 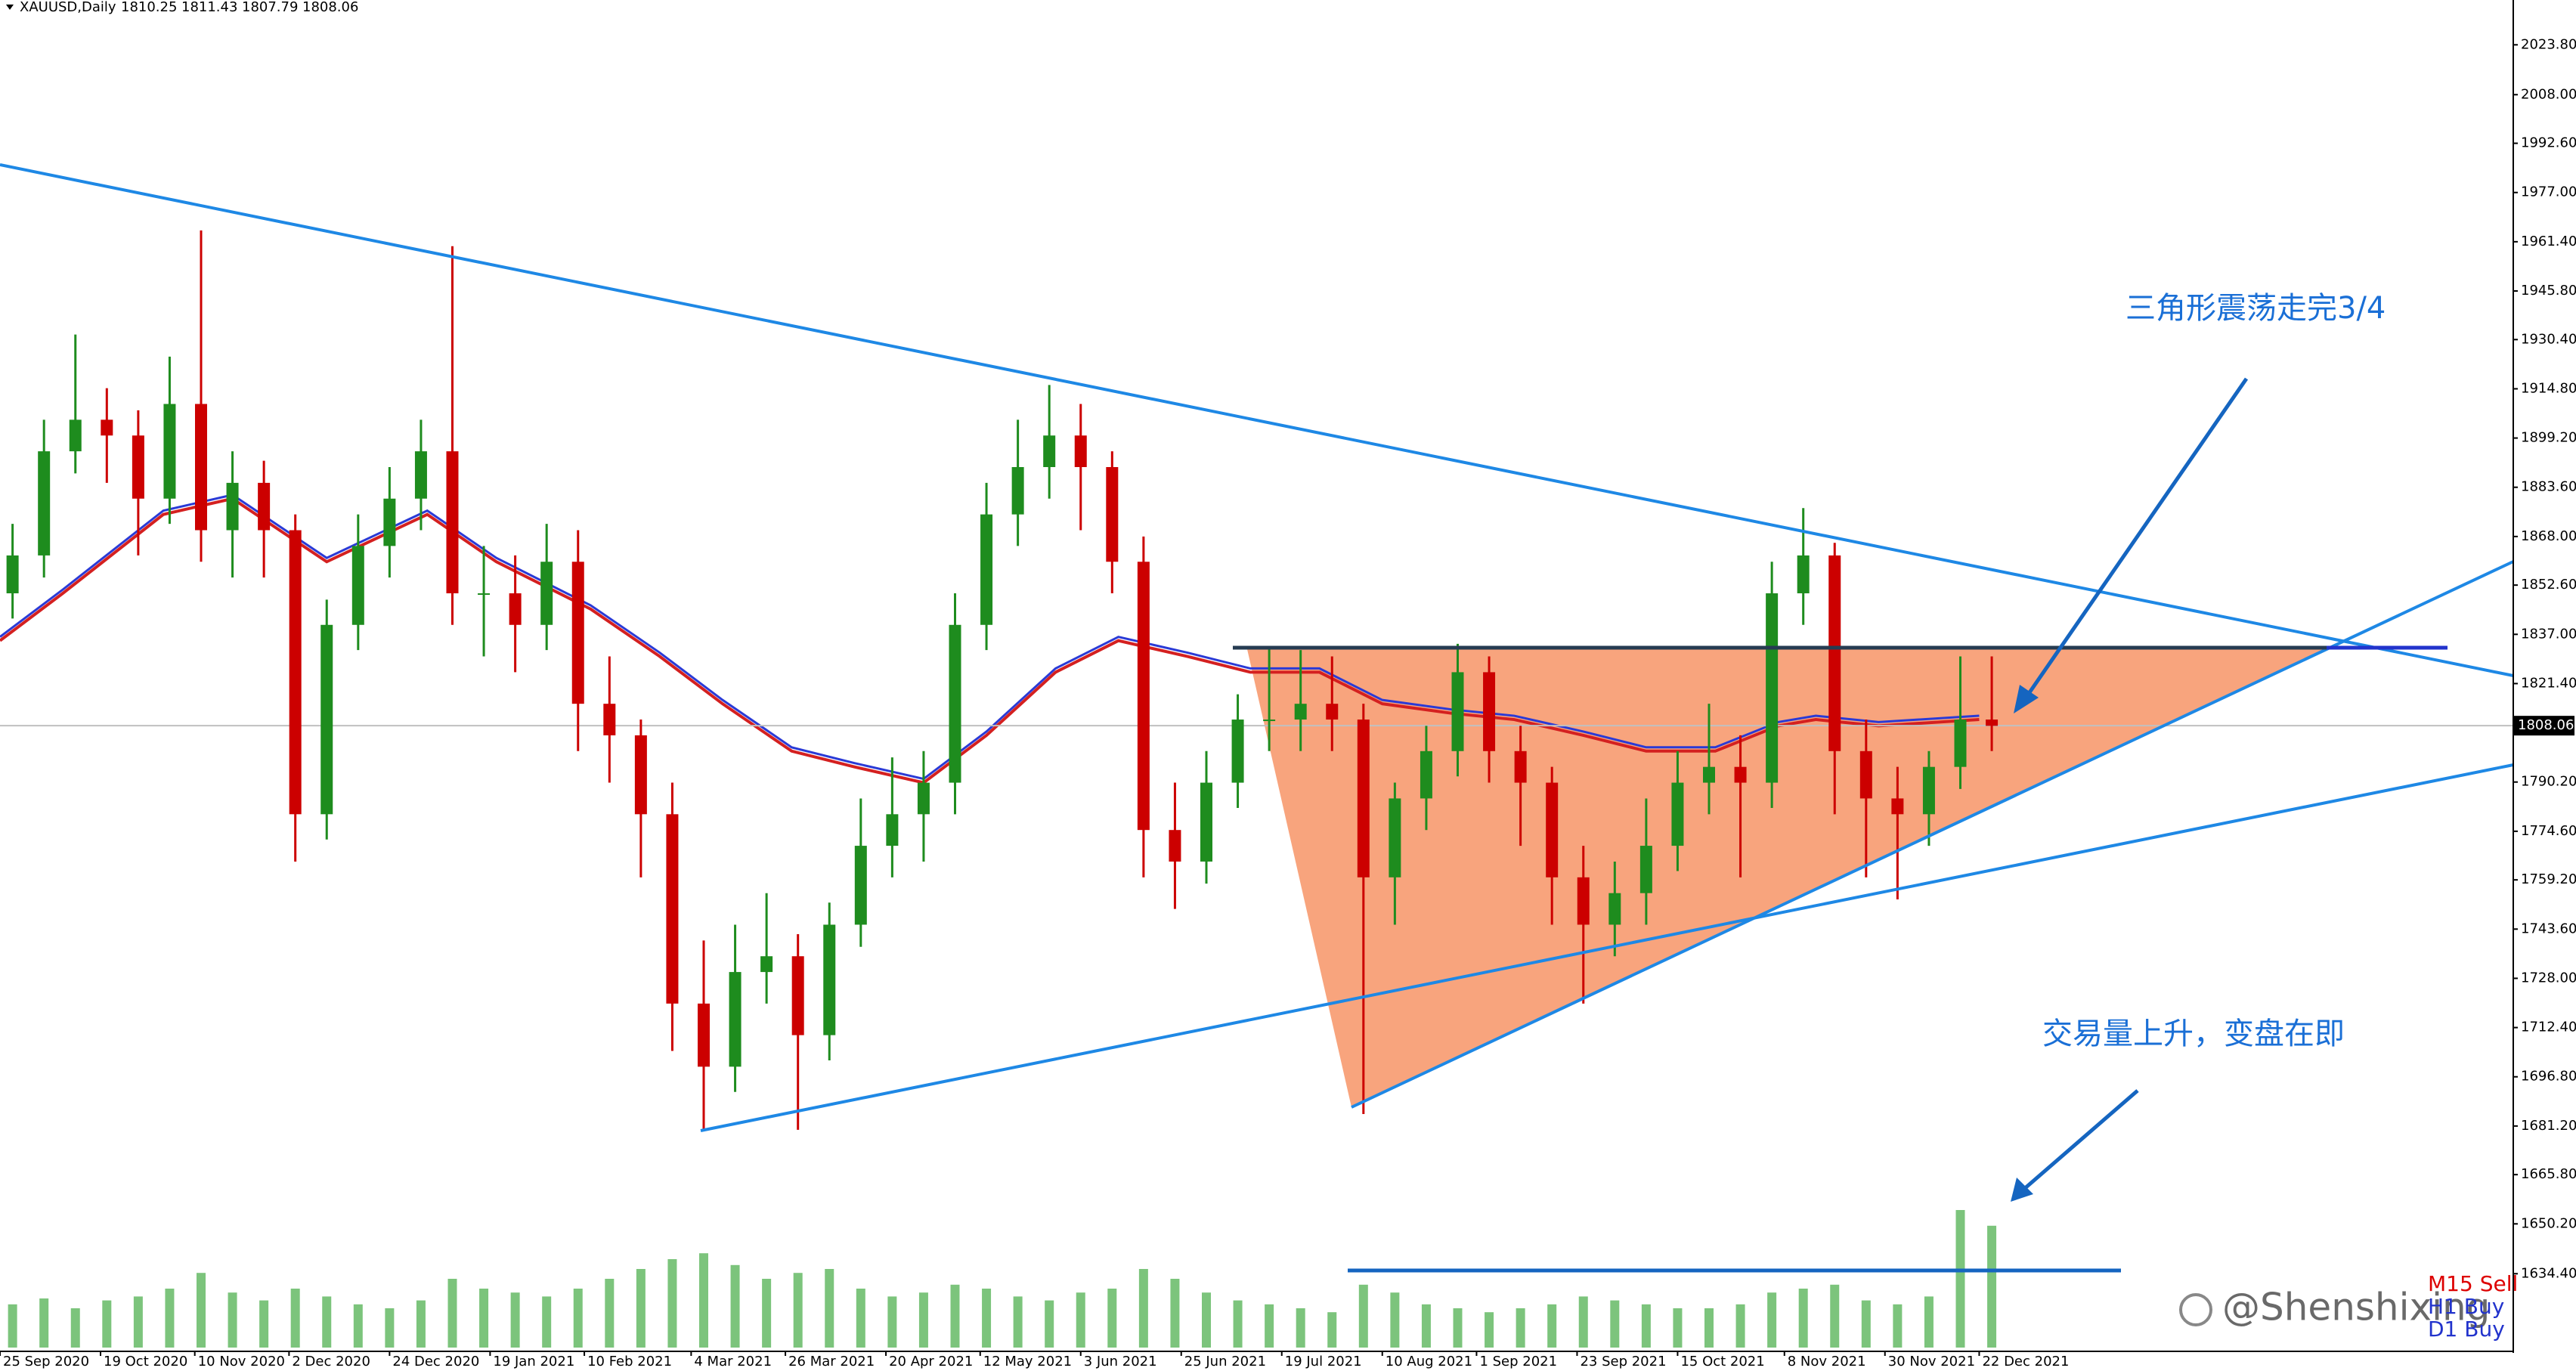 I want to click on watermark: @Shenshixing, so click(x=2356, y=1307).